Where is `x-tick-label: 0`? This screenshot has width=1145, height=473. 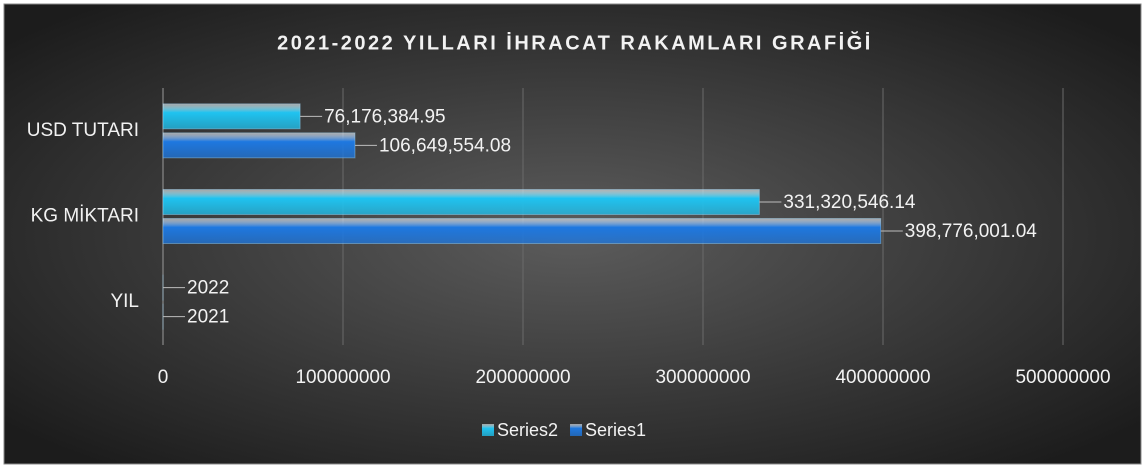
x-tick-label: 0 is located at coordinates (163, 377).